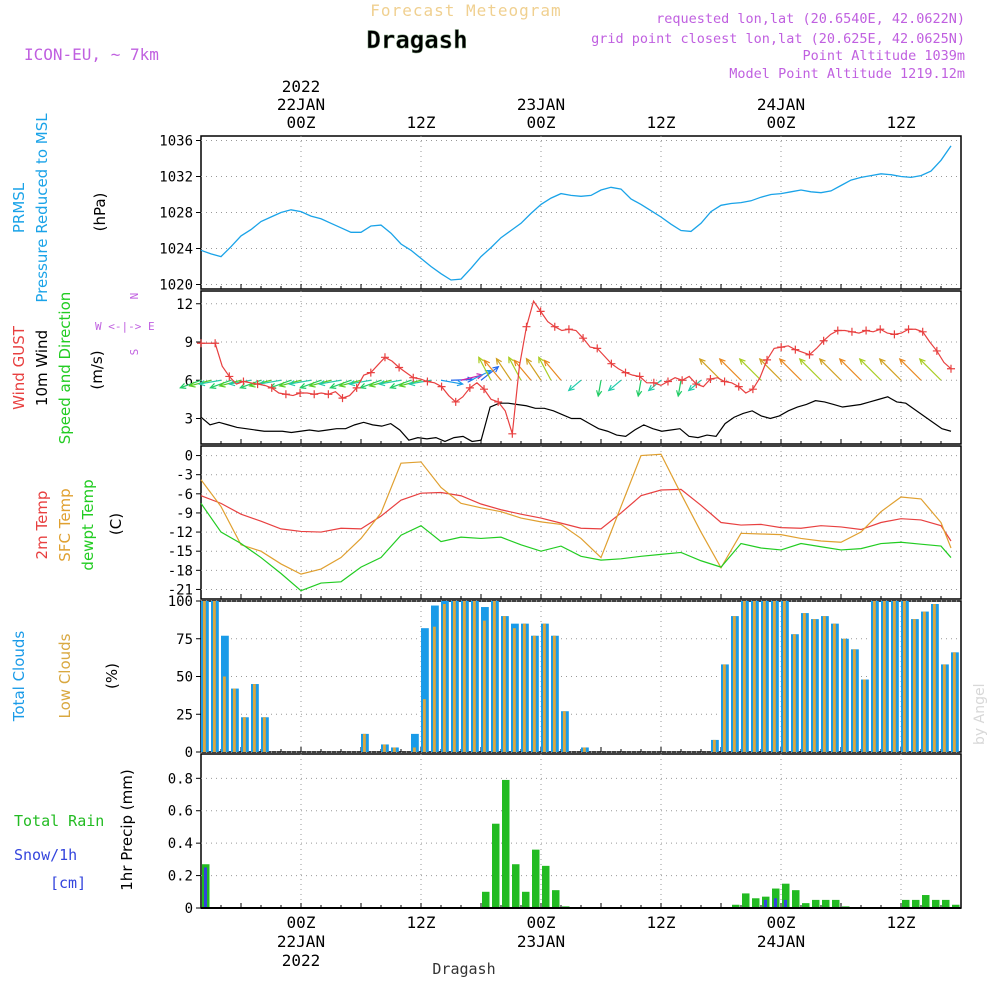  I want to click on chart-title: Dragash, so click(416, 40).